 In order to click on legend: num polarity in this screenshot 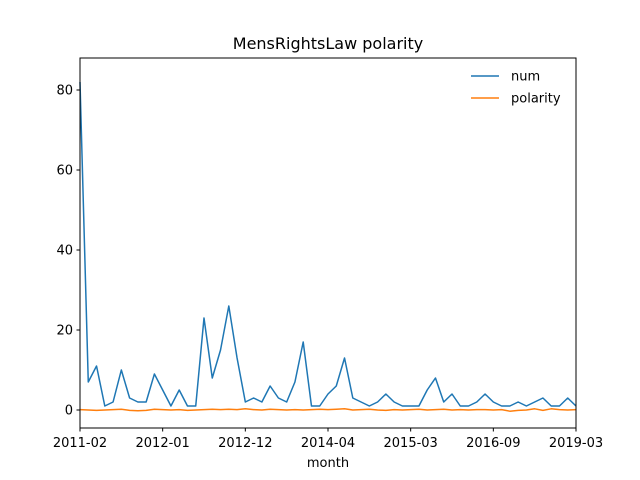, I will do `click(516, 88)`.